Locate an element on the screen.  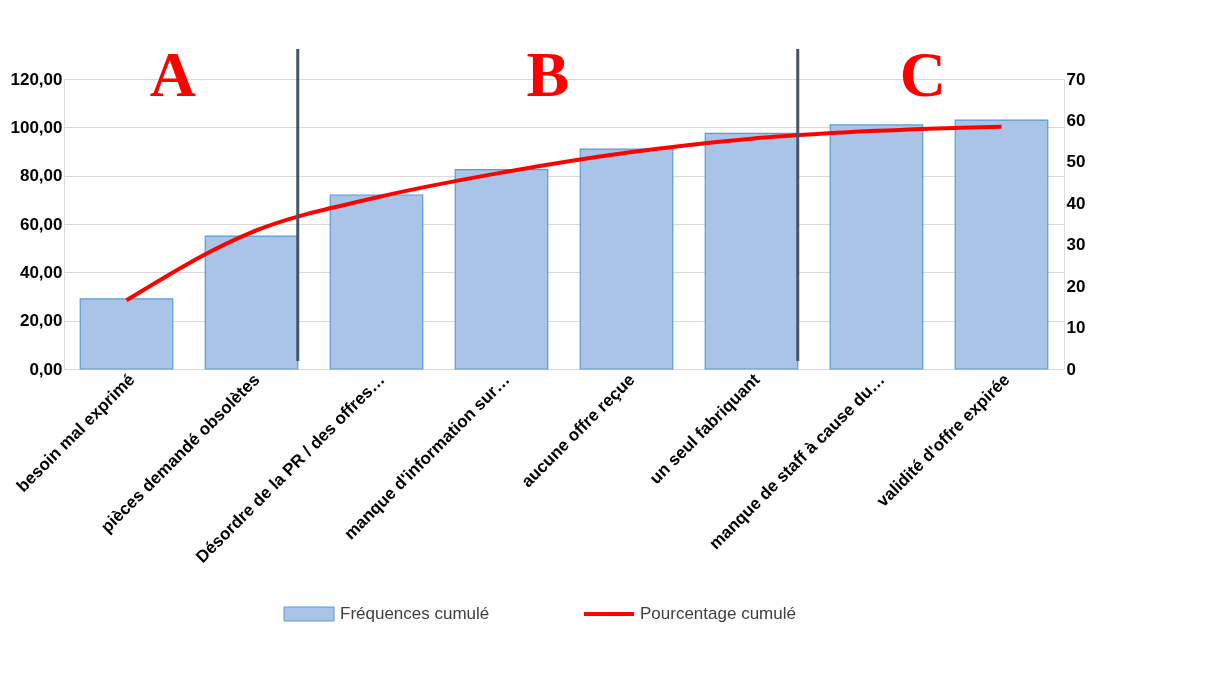
y2-tick-label: 30 is located at coordinates (1076, 245).